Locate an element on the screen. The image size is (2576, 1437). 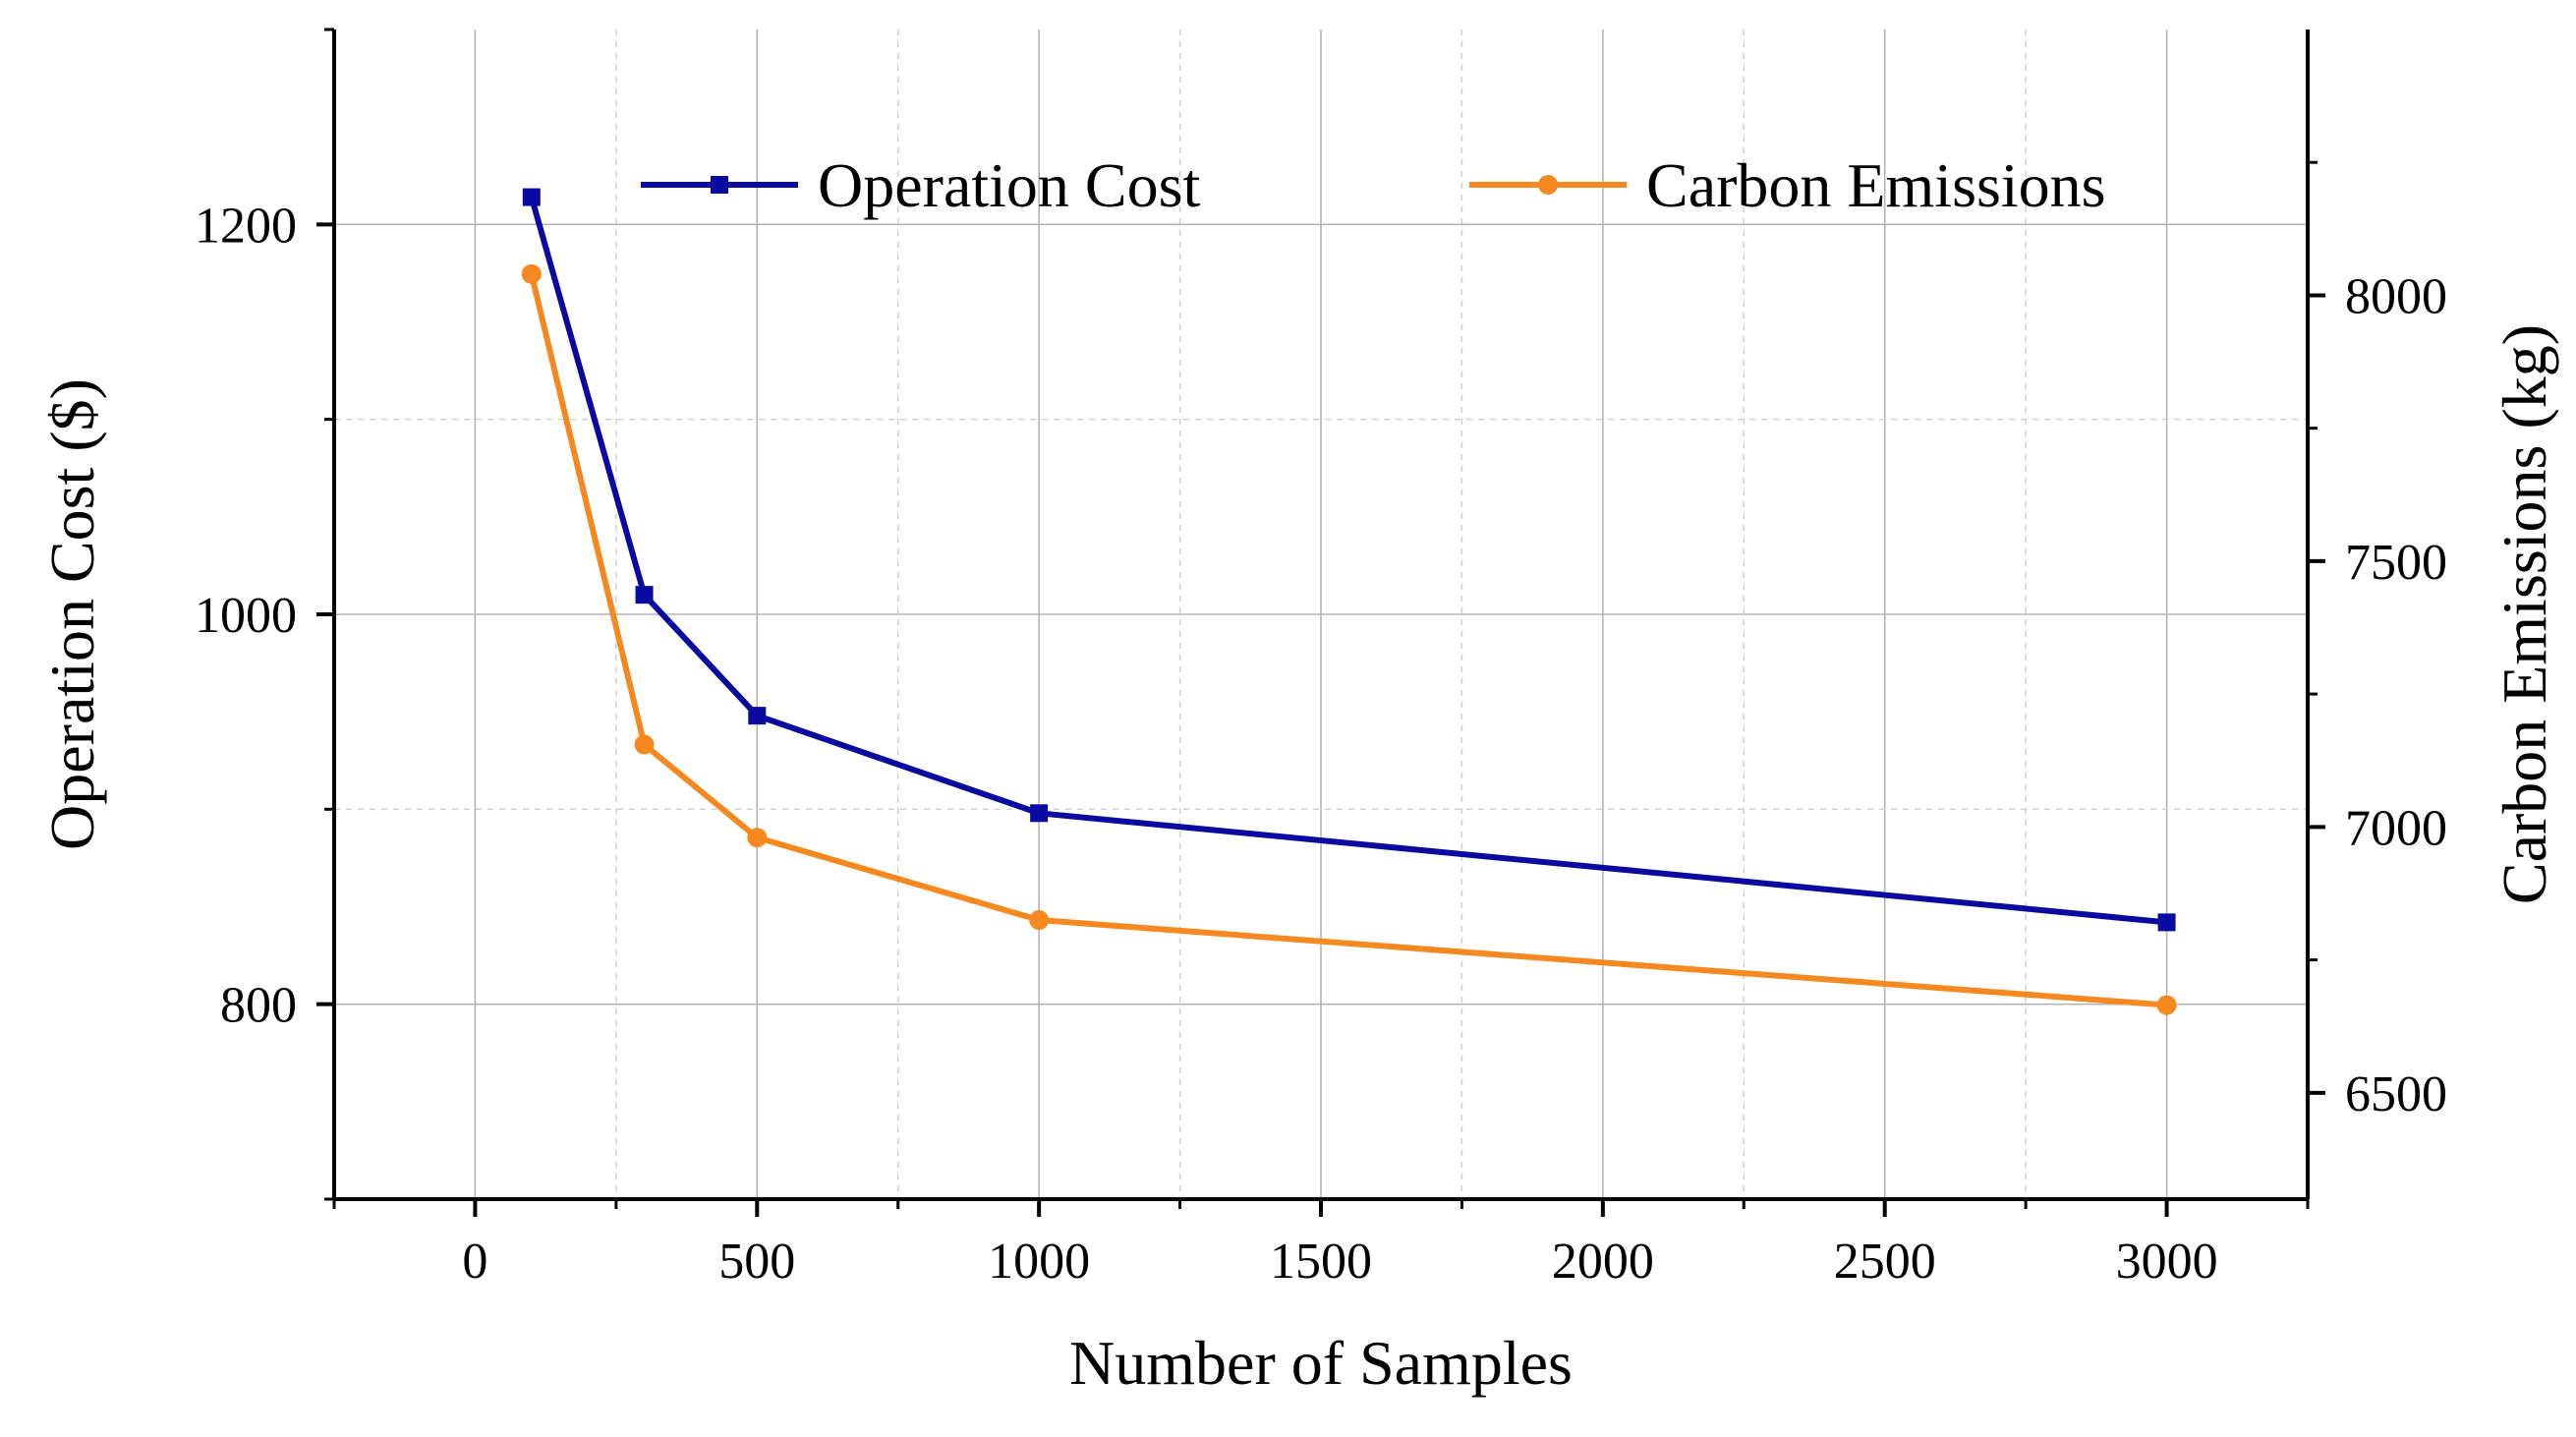
y-right-tick-label: 6500 is located at coordinates (2396, 1094).